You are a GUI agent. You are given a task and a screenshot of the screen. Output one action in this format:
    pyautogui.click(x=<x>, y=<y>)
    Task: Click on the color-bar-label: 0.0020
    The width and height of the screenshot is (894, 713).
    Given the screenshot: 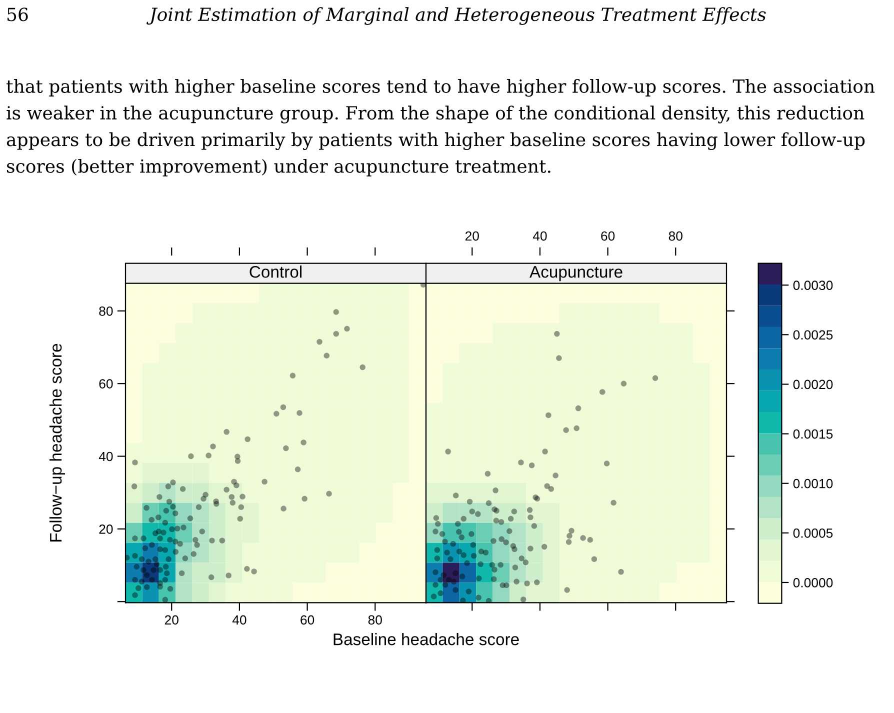 What is the action you would take?
    pyautogui.click(x=813, y=385)
    